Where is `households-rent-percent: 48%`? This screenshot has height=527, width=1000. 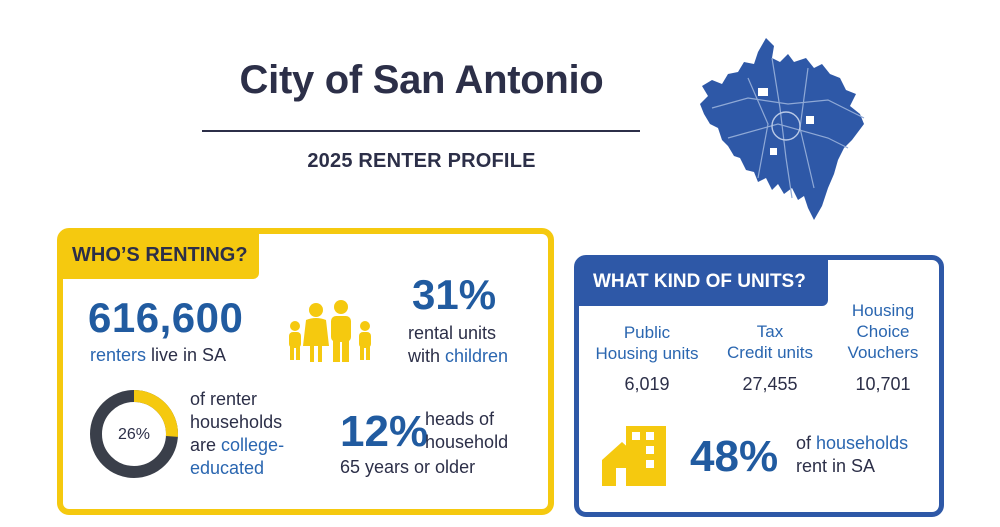
households-rent-percent: 48% is located at coordinates (734, 456).